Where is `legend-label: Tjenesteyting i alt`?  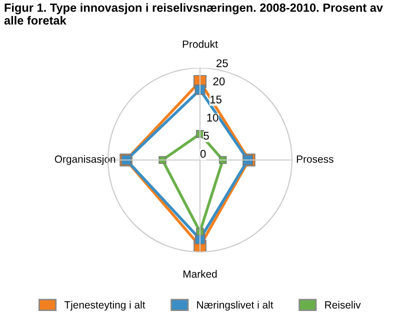
legend-label: Tjenesteyting i alt is located at coordinates (105, 305).